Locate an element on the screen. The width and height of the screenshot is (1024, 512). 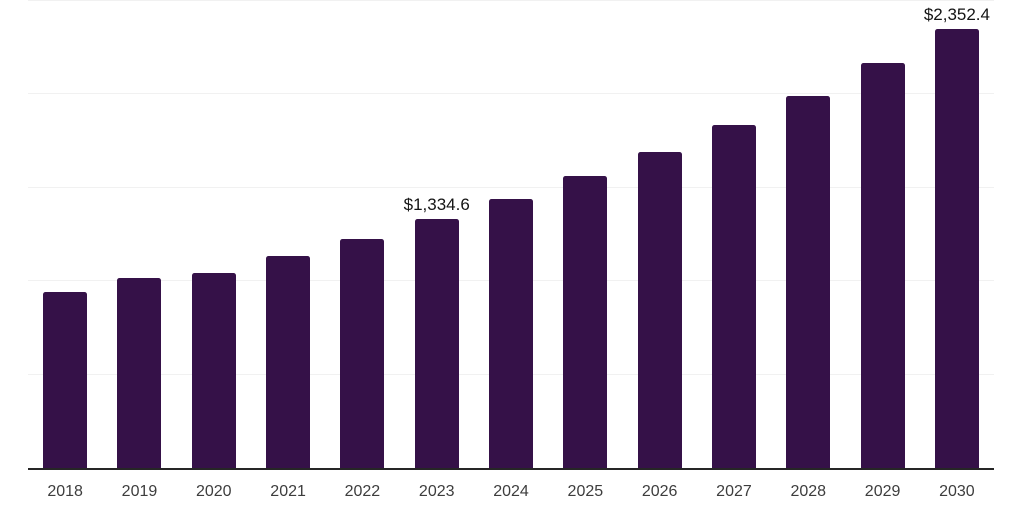
bar-2018 is located at coordinates (65, 380).